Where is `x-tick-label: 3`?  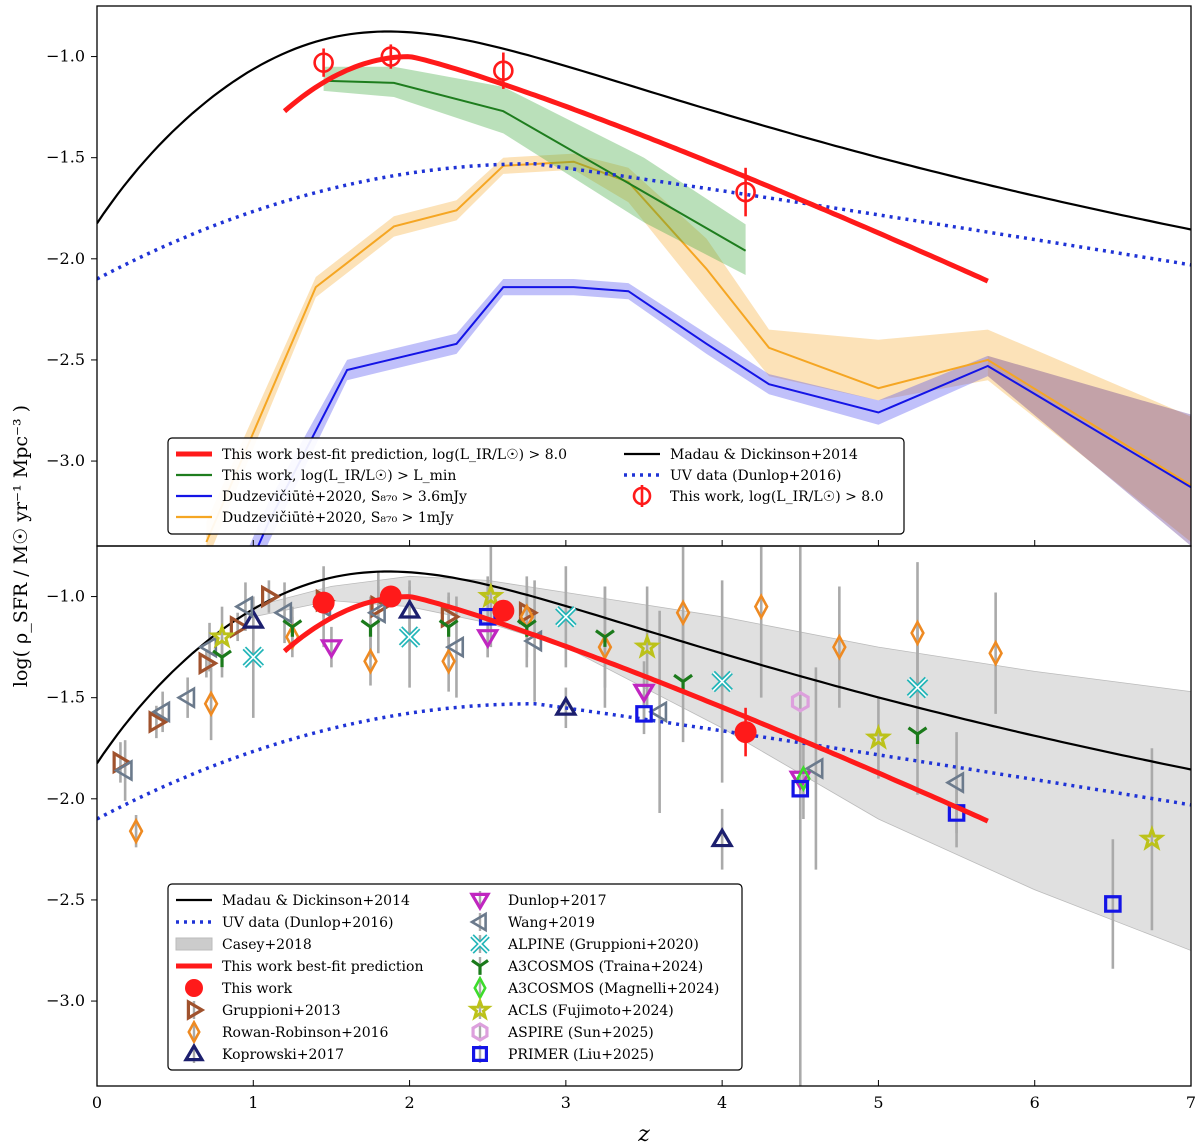
x-tick-label: 3 is located at coordinates (566, 1102).